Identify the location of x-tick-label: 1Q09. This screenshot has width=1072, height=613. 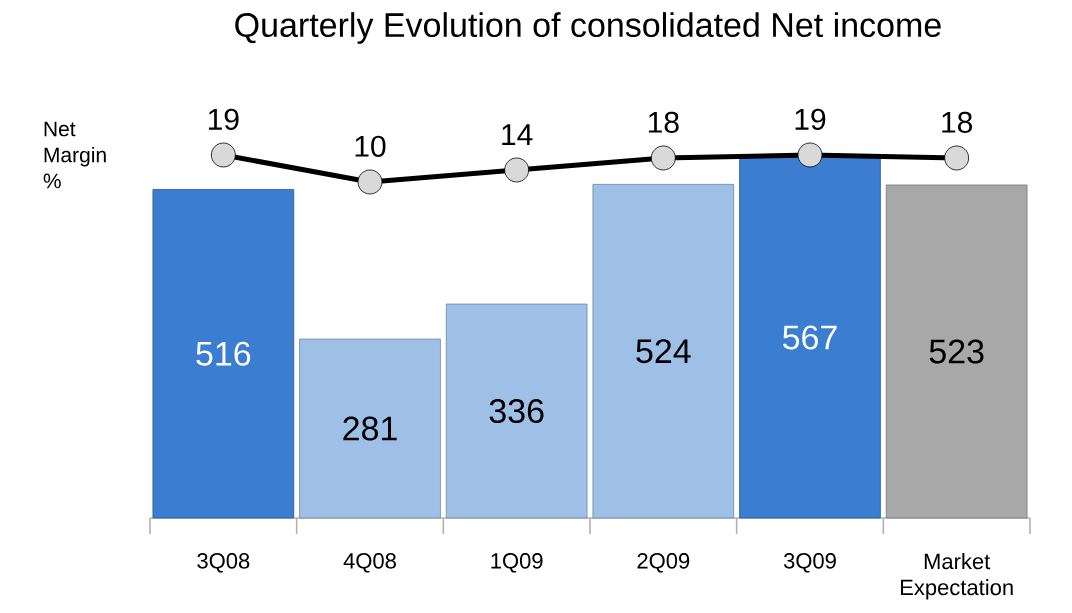
(517, 563).